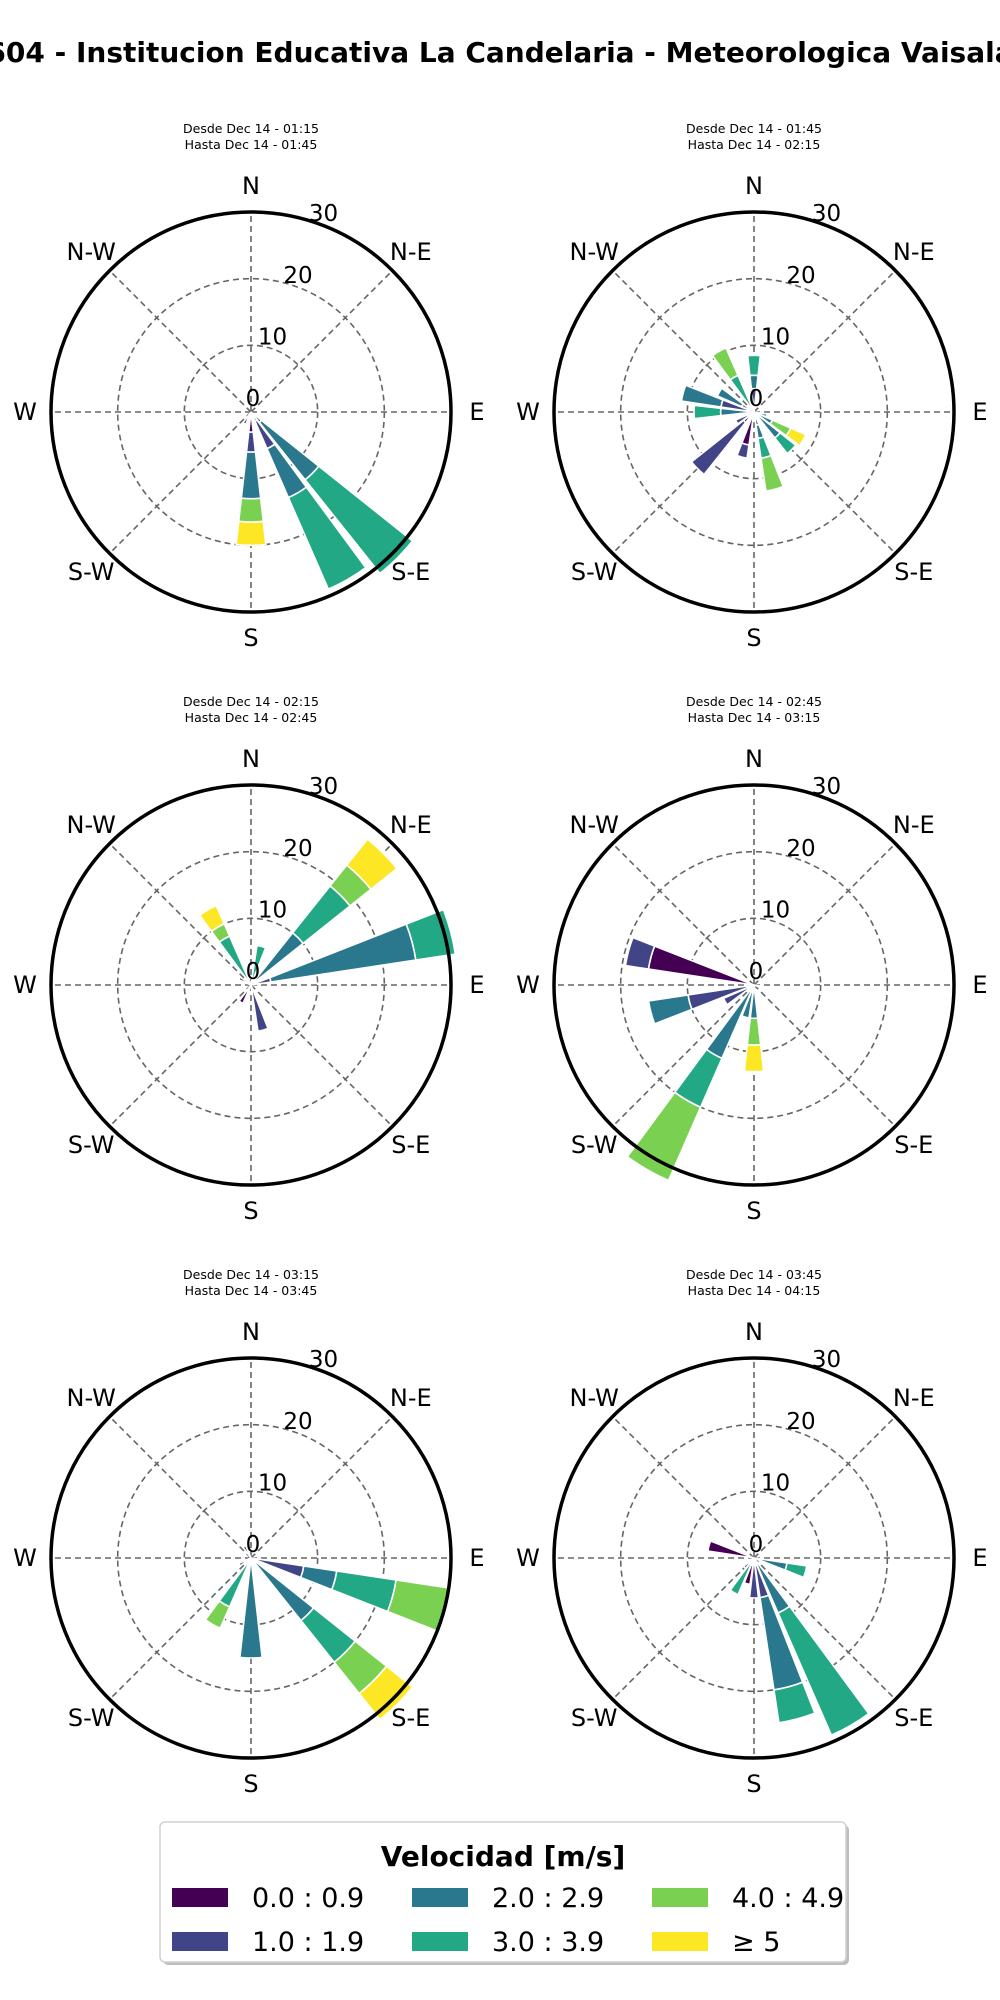 The width and height of the screenshot is (1000, 2000). What do you see at coordinates (748, 1898) in the screenshot?
I see `legend-item: 4.0 : 4.9` at bounding box center [748, 1898].